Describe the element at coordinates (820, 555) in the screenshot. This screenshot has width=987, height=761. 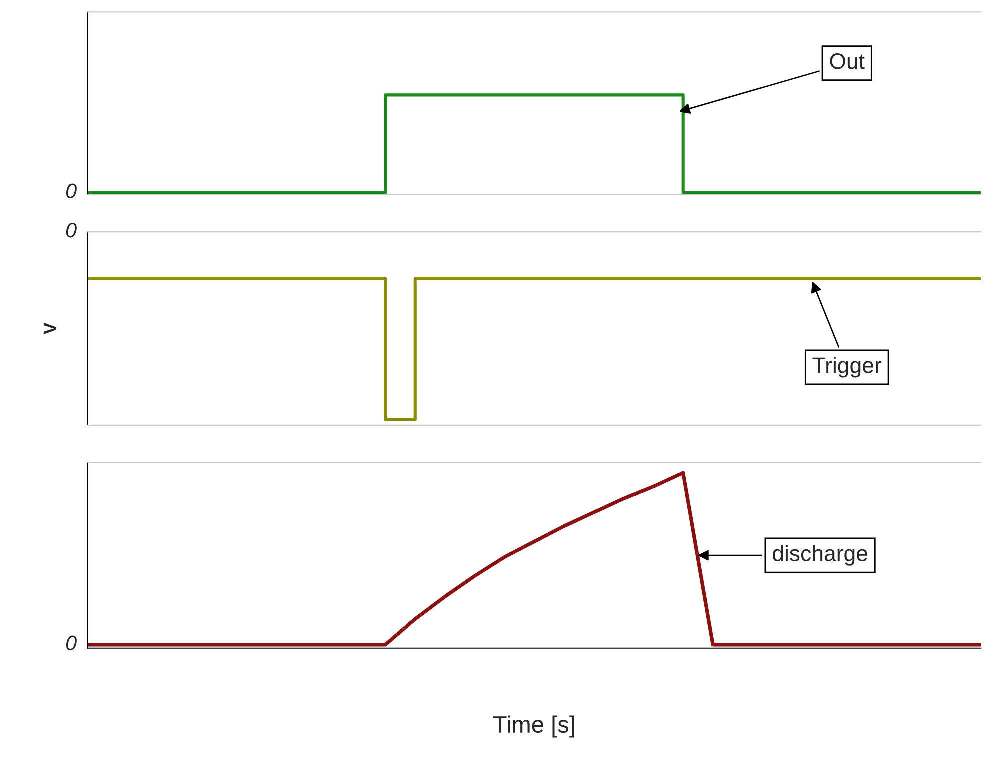
I see `annotation: discharge` at that location.